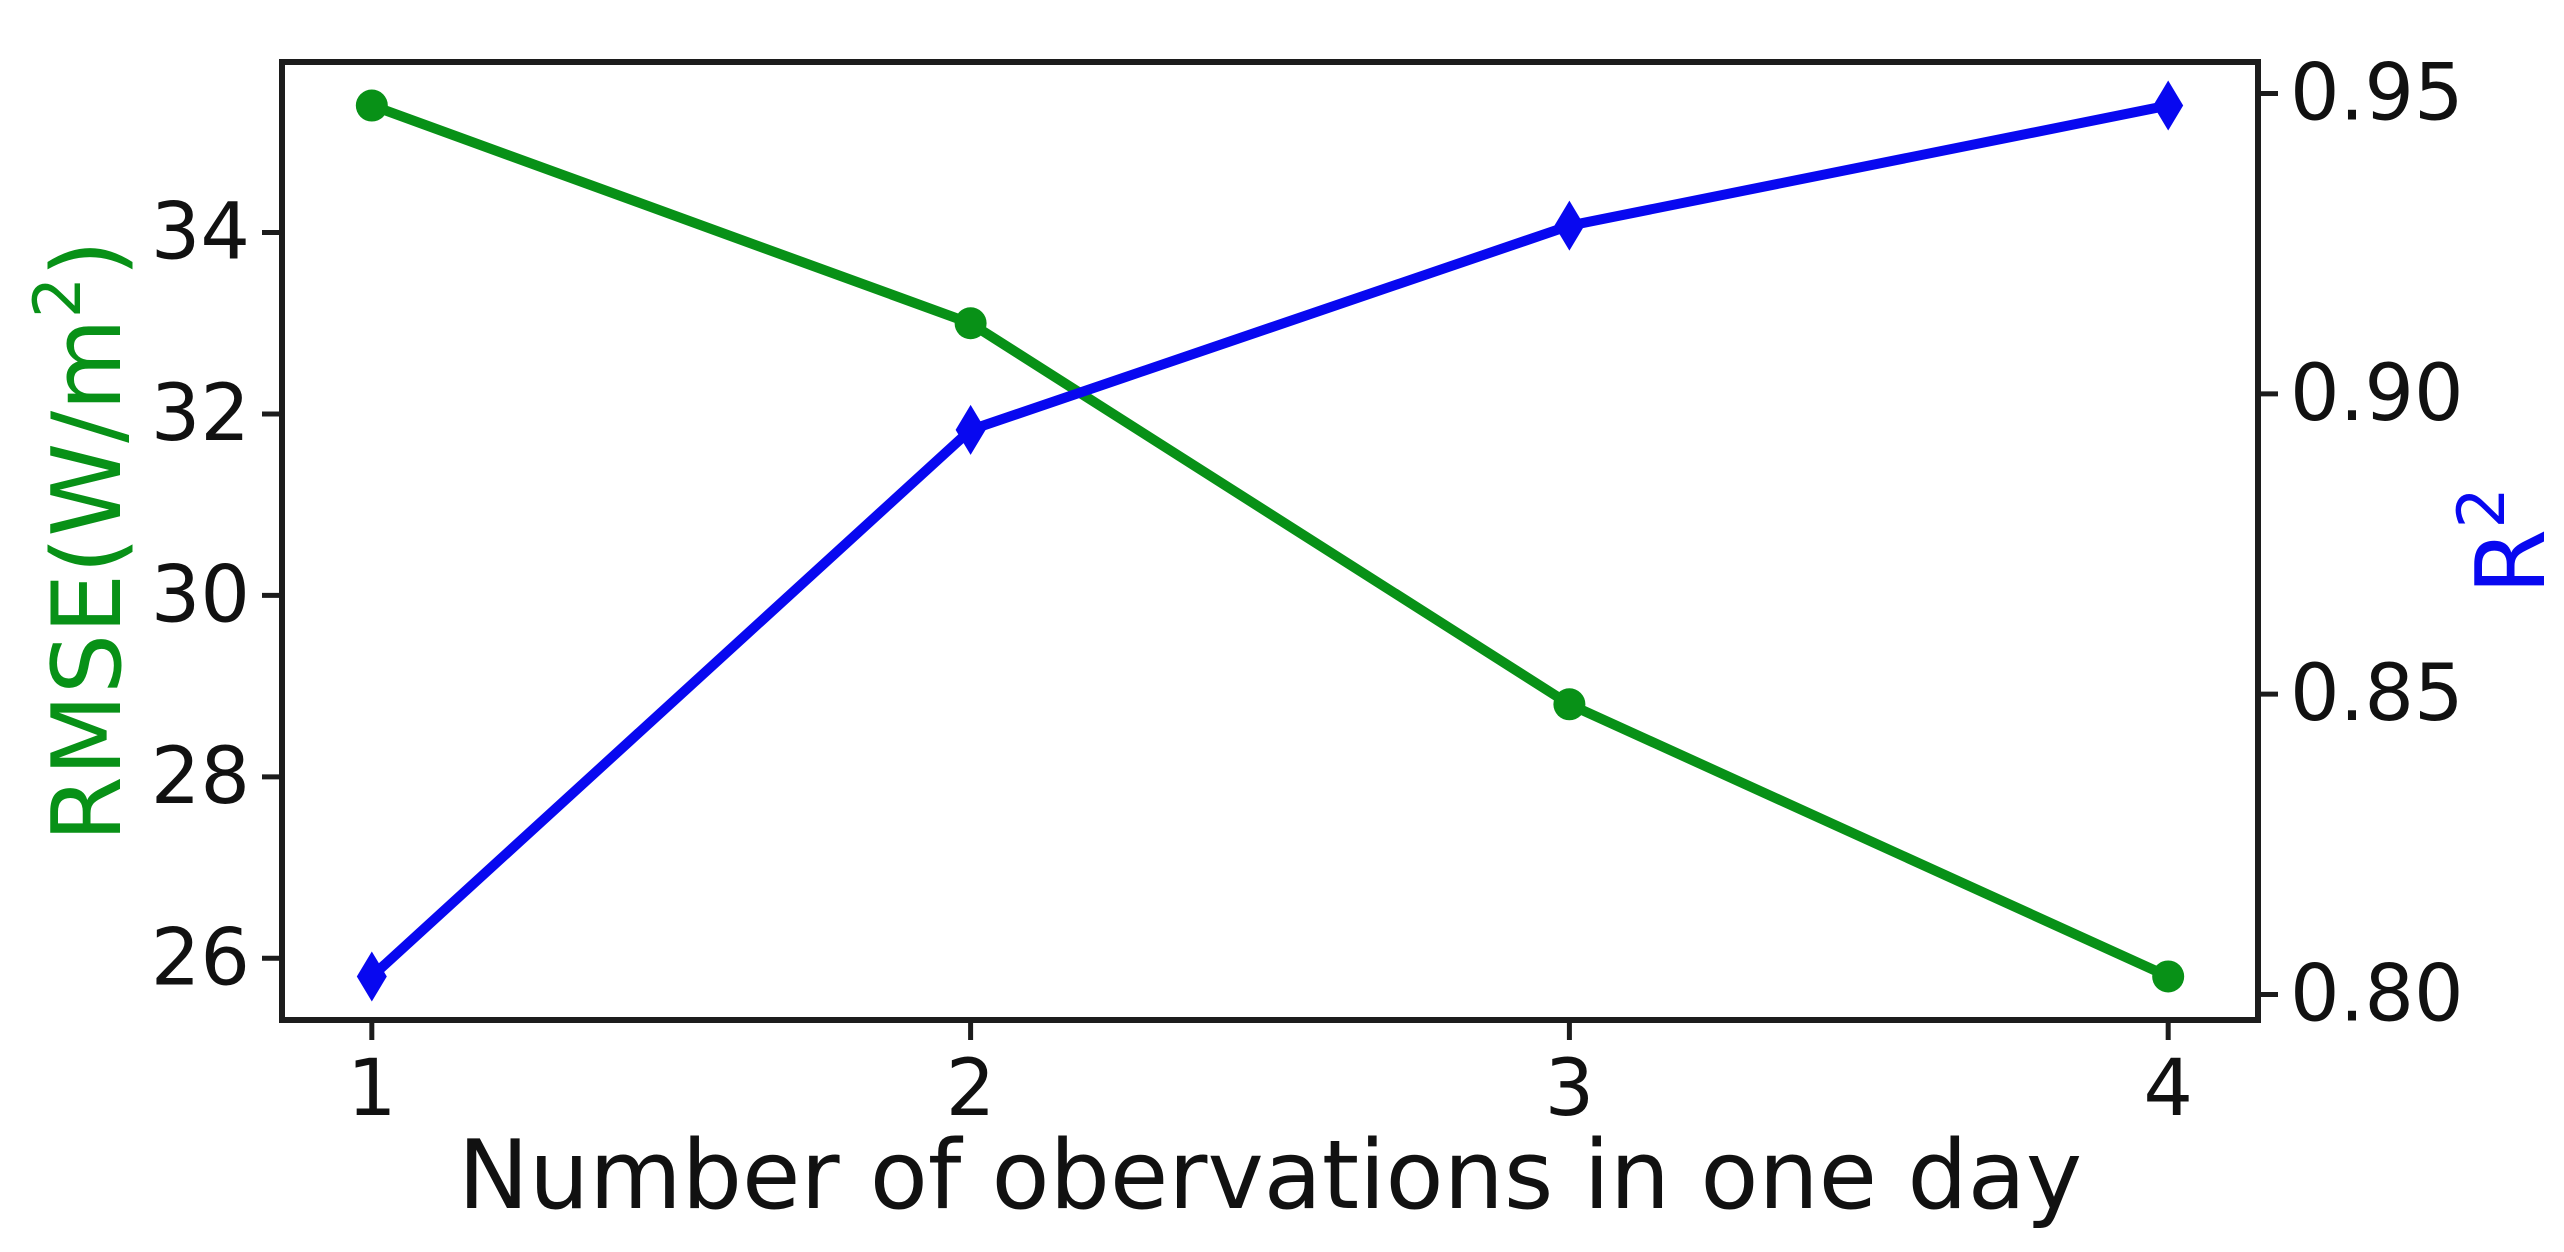  What do you see at coordinates (200, 595) in the screenshot?
I see `y-left-tick-label: 30` at bounding box center [200, 595].